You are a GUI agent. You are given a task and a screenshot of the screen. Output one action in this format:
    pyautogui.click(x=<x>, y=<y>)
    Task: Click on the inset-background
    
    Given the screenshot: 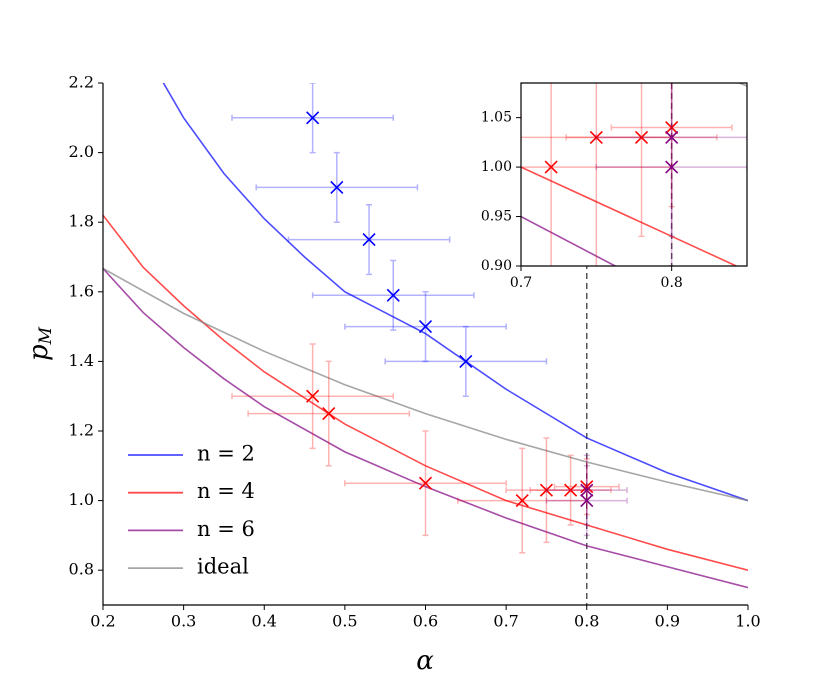 What is the action you would take?
    pyautogui.click(x=634, y=174)
    